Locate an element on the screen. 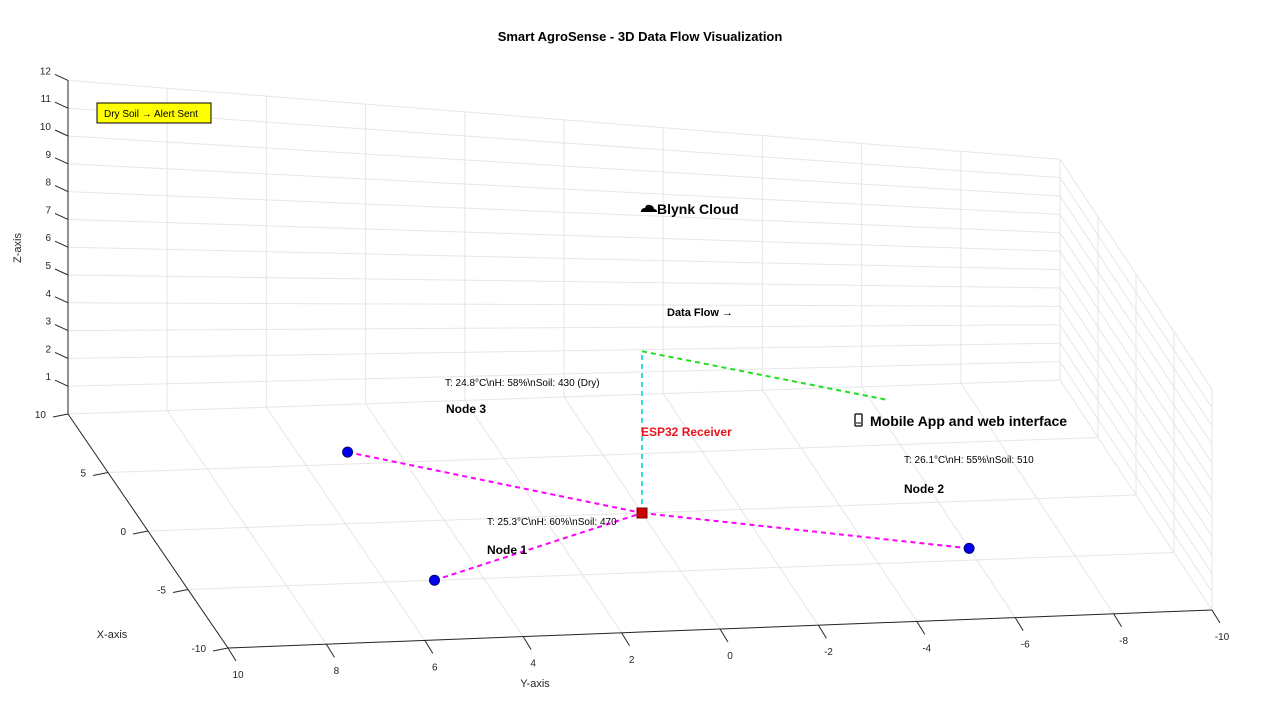  alert-text: Dry Soil → Alert Sent is located at coordinates (151, 114).